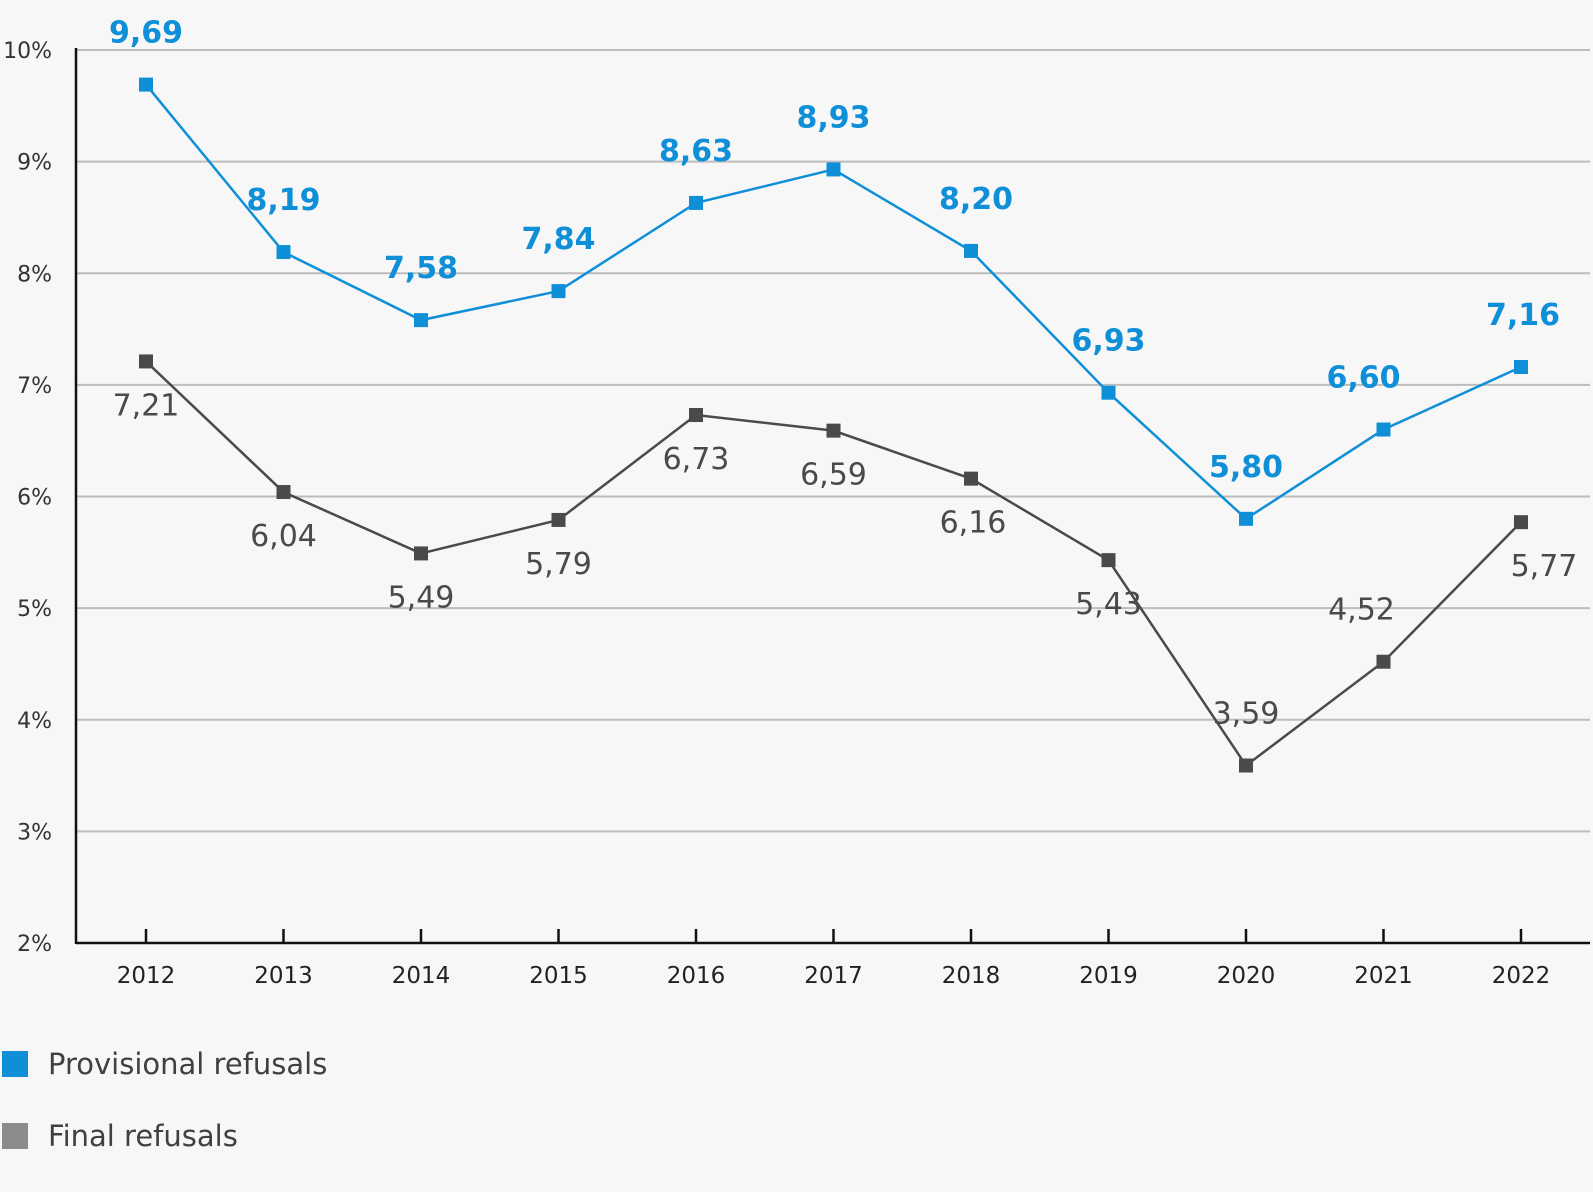 Image resolution: width=1593 pixels, height=1192 pixels. What do you see at coordinates (27, 51) in the screenshot?
I see `y-tick-label: 10%` at bounding box center [27, 51].